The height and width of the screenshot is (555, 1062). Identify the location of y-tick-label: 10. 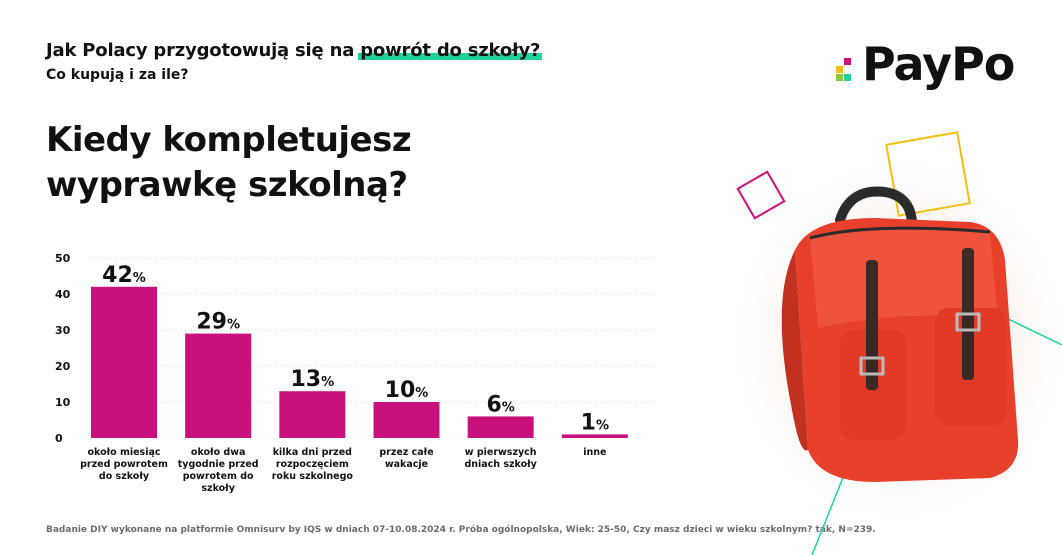
(63, 402).